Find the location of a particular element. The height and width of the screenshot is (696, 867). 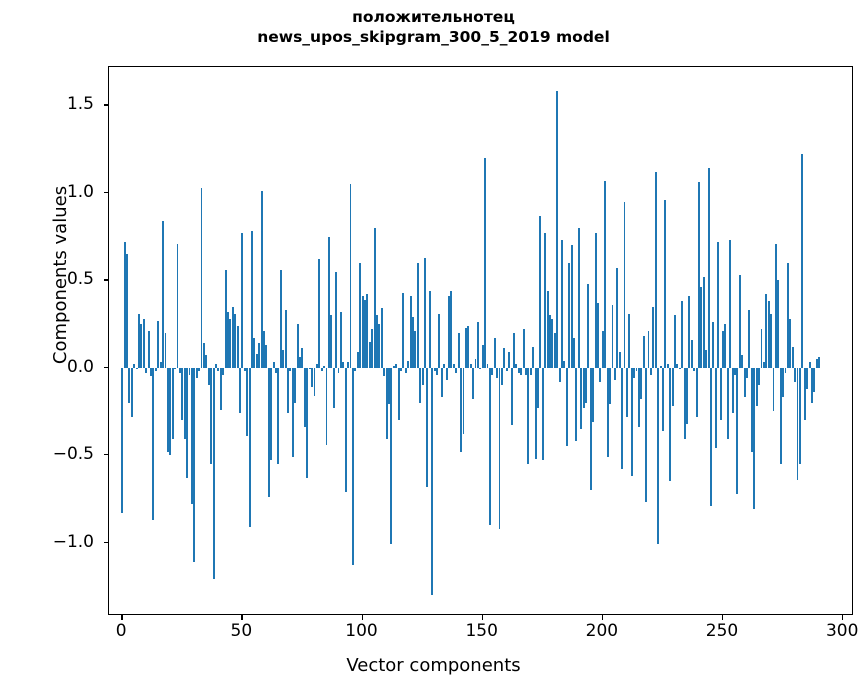

x-tick-label: 150 is located at coordinates (481, 631).